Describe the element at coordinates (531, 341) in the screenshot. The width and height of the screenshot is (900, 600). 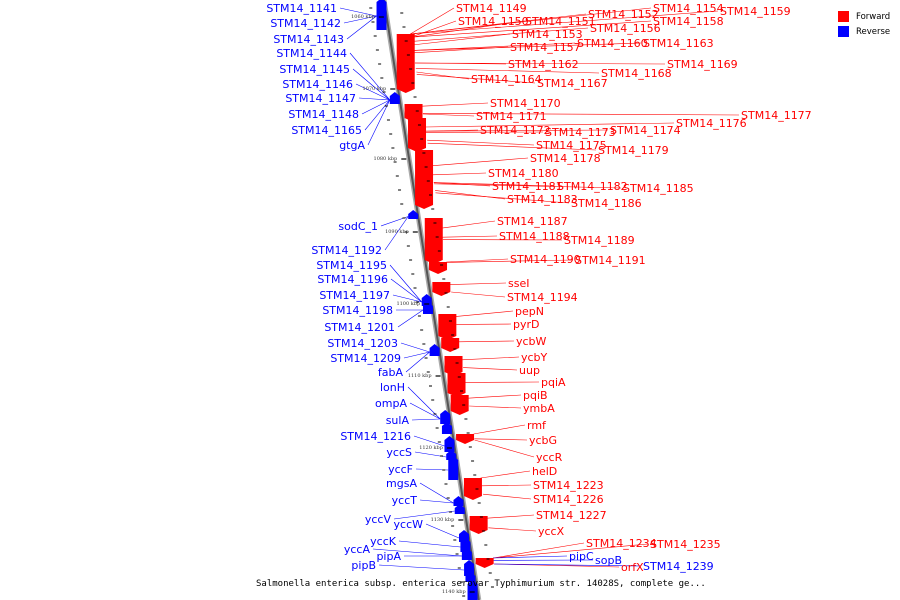
I see `forward-gene-label: ycbW` at that location.